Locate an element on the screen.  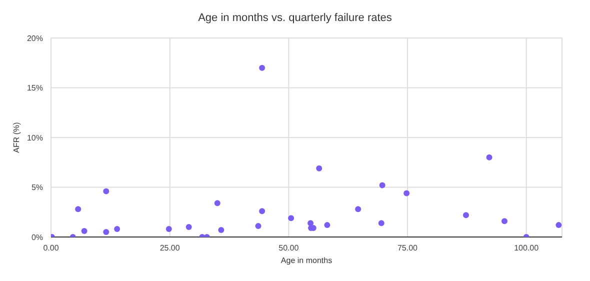
x-tick-label: 100.00 is located at coordinates (527, 248).